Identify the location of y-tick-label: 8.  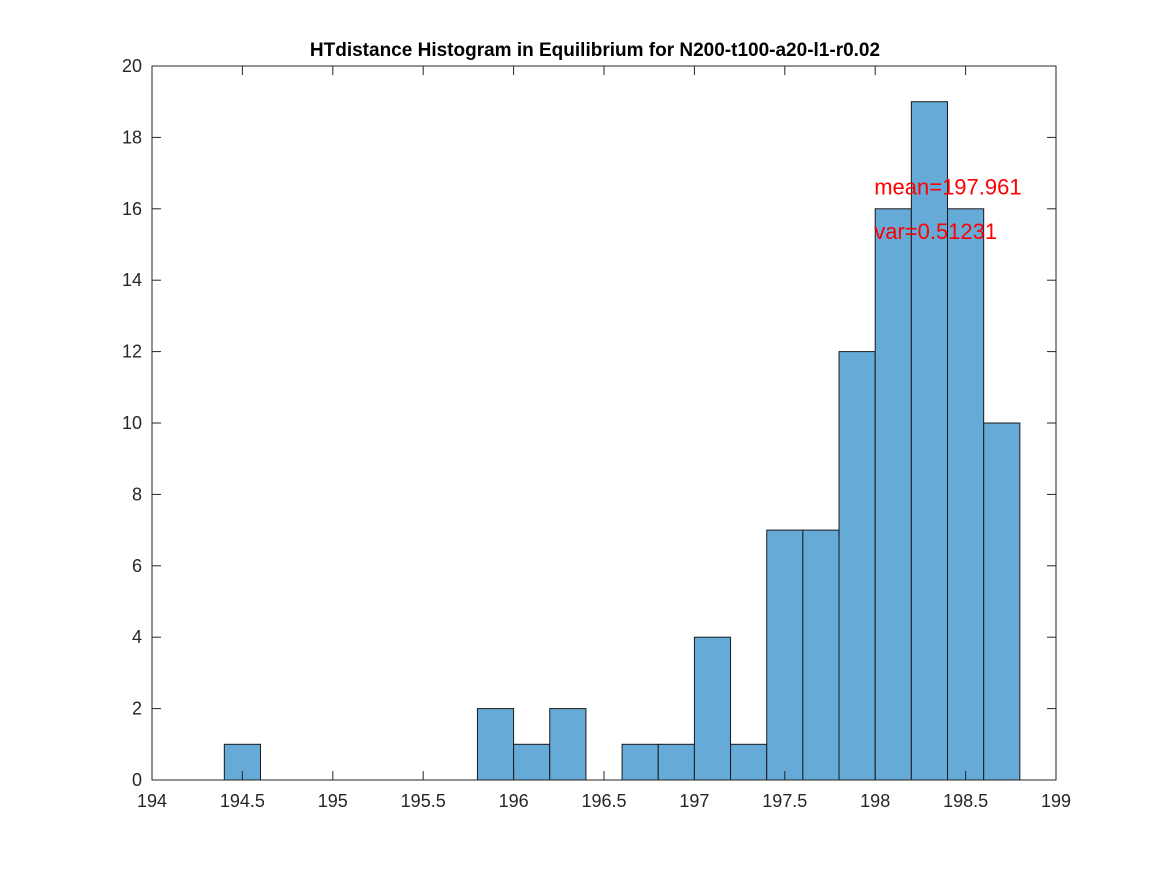
(137, 494).